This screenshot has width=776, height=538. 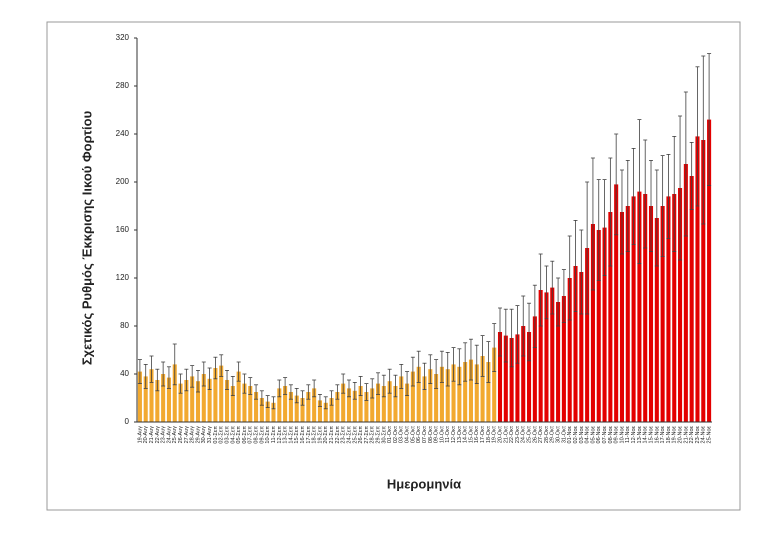 What do you see at coordinates (570, 434) in the screenshot?
I see `x-tick-label: 01-Νοε` at bounding box center [570, 434].